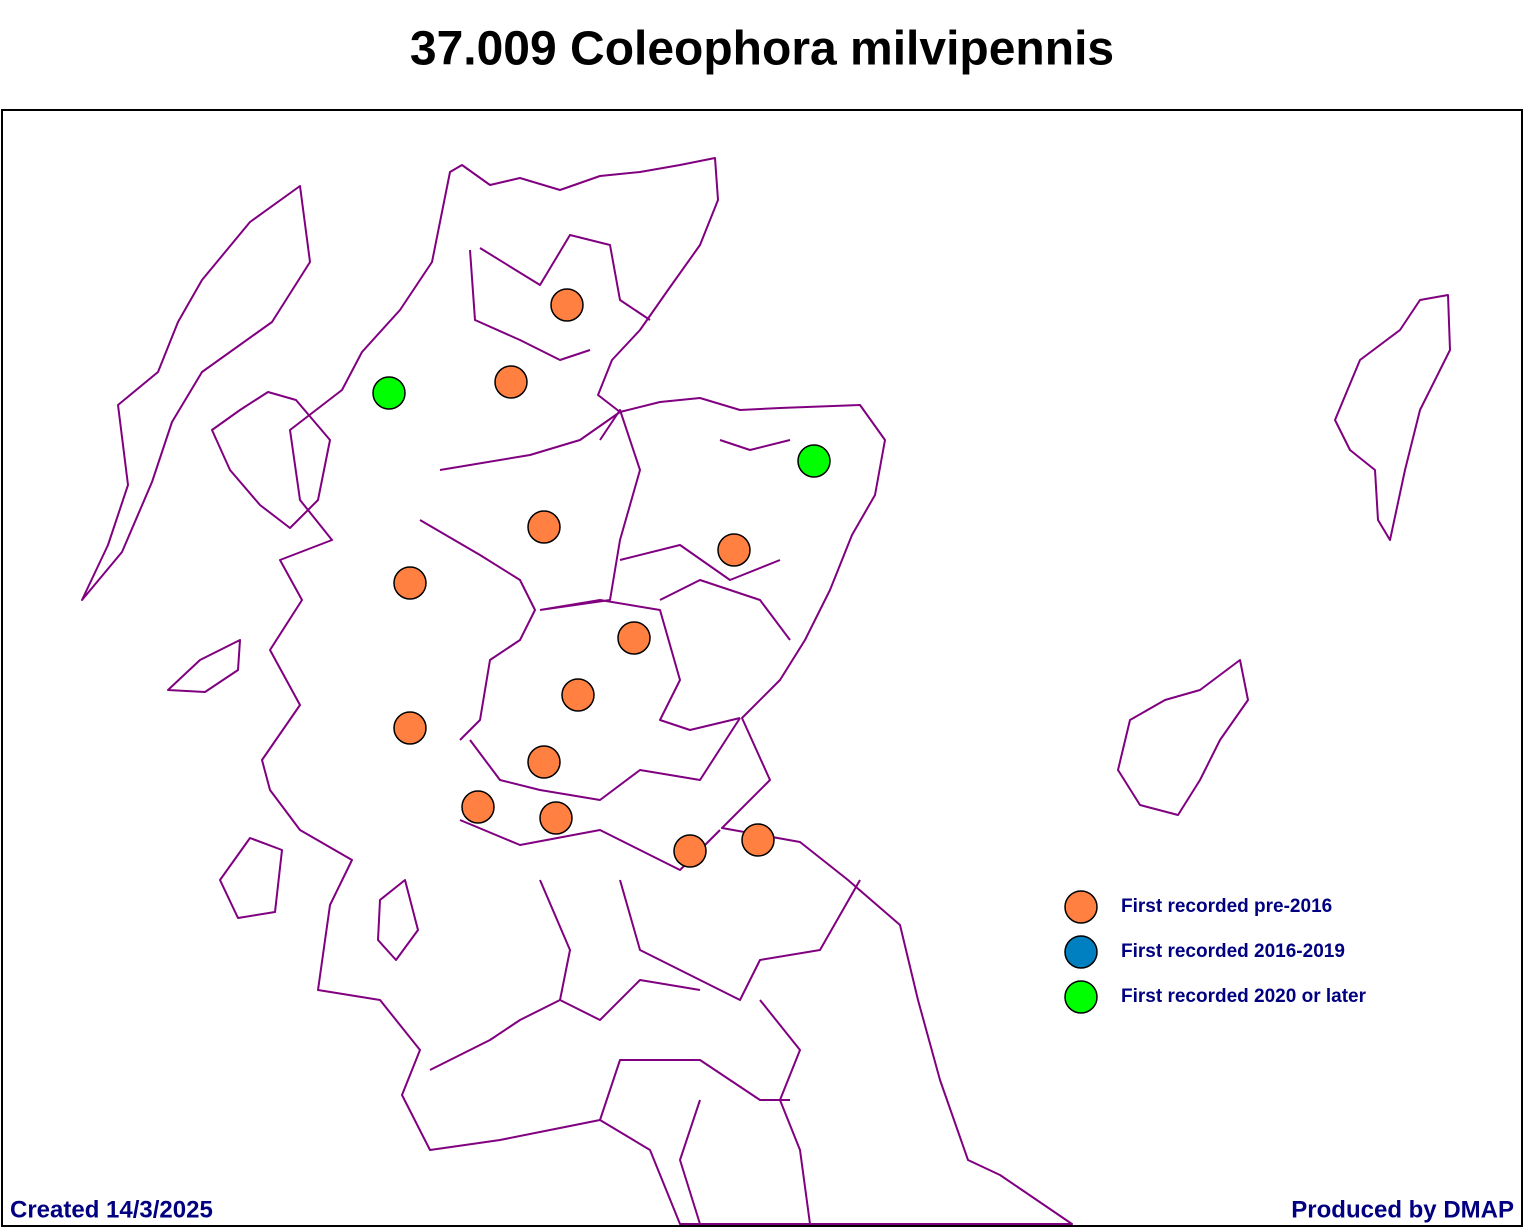 The image size is (1526, 1230). What do you see at coordinates (1392, 417) in the screenshot?
I see `shetland` at bounding box center [1392, 417].